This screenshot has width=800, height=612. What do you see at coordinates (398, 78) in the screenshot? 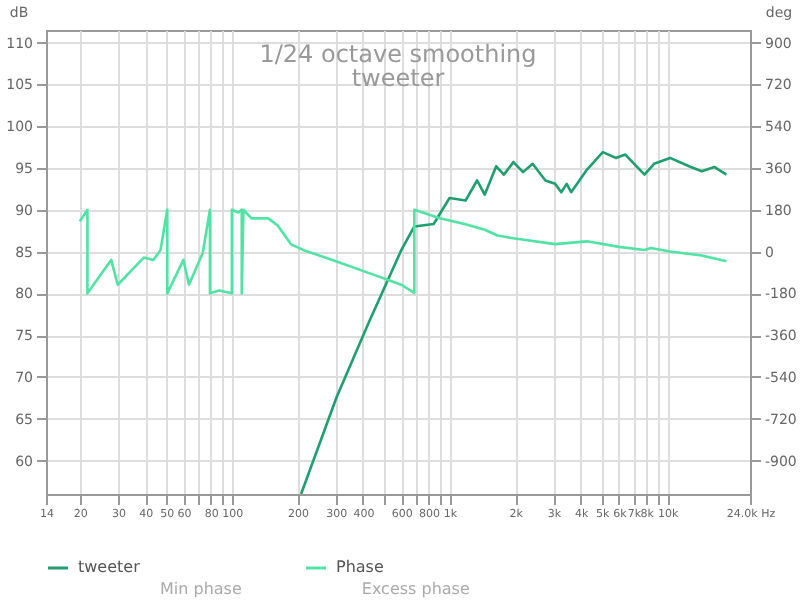
I see `text: tweeter` at bounding box center [398, 78].